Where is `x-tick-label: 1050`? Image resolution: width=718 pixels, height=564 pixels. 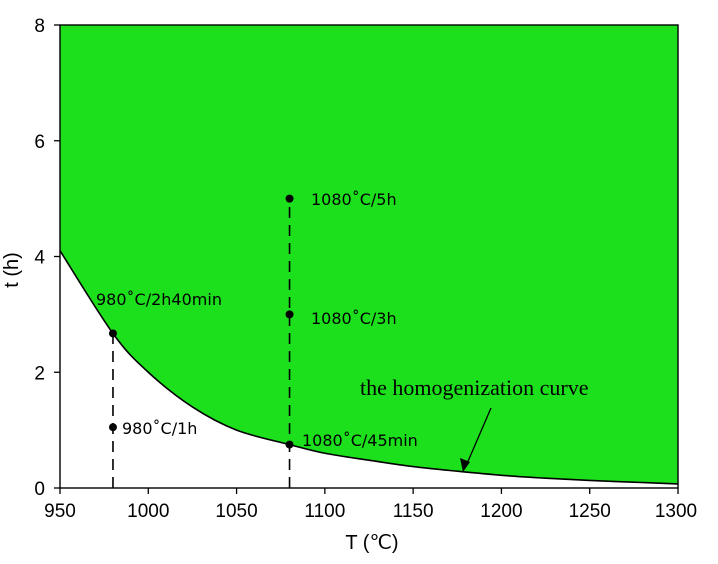 x-tick-label: 1050 is located at coordinates (236, 511).